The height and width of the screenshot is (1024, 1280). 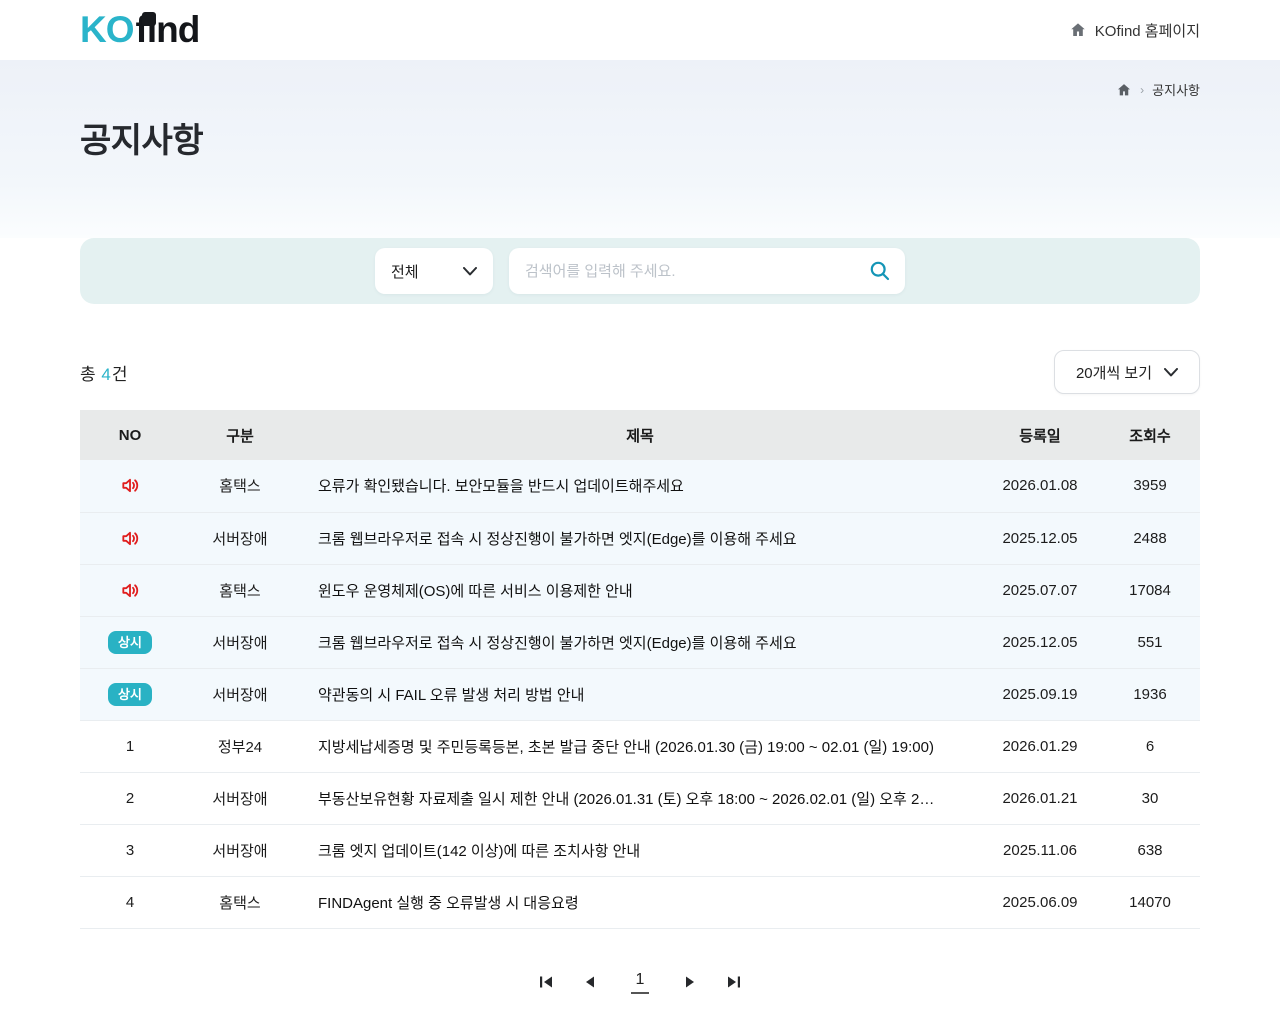 What do you see at coordinates (1040, 590) in the screenshot?
I see `row-date: 2025.07.07` at bounding box center [1040, 590].